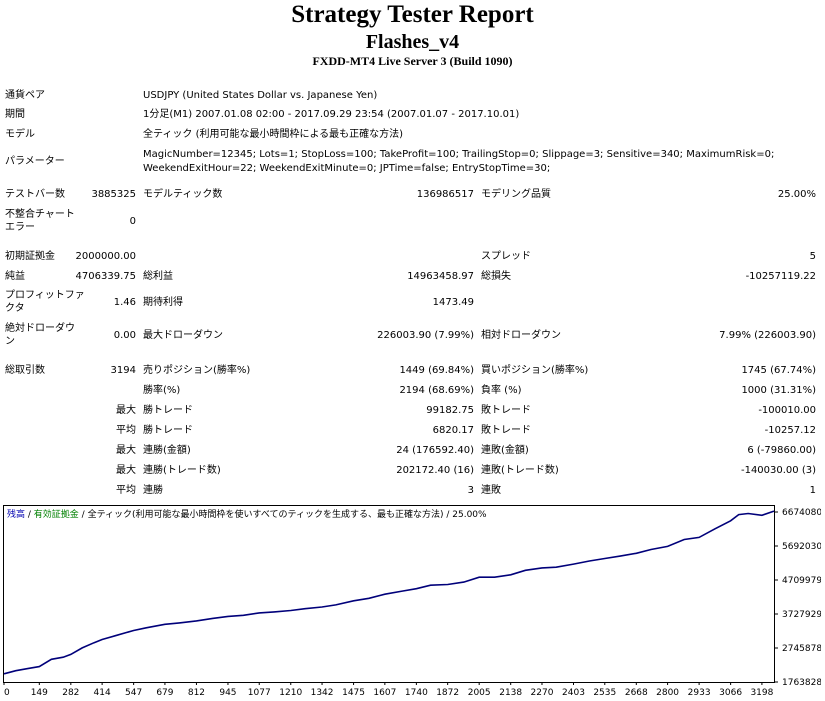 The image size is (825, 701). I want to click on average-label-2: 平均, so click(126, 490).